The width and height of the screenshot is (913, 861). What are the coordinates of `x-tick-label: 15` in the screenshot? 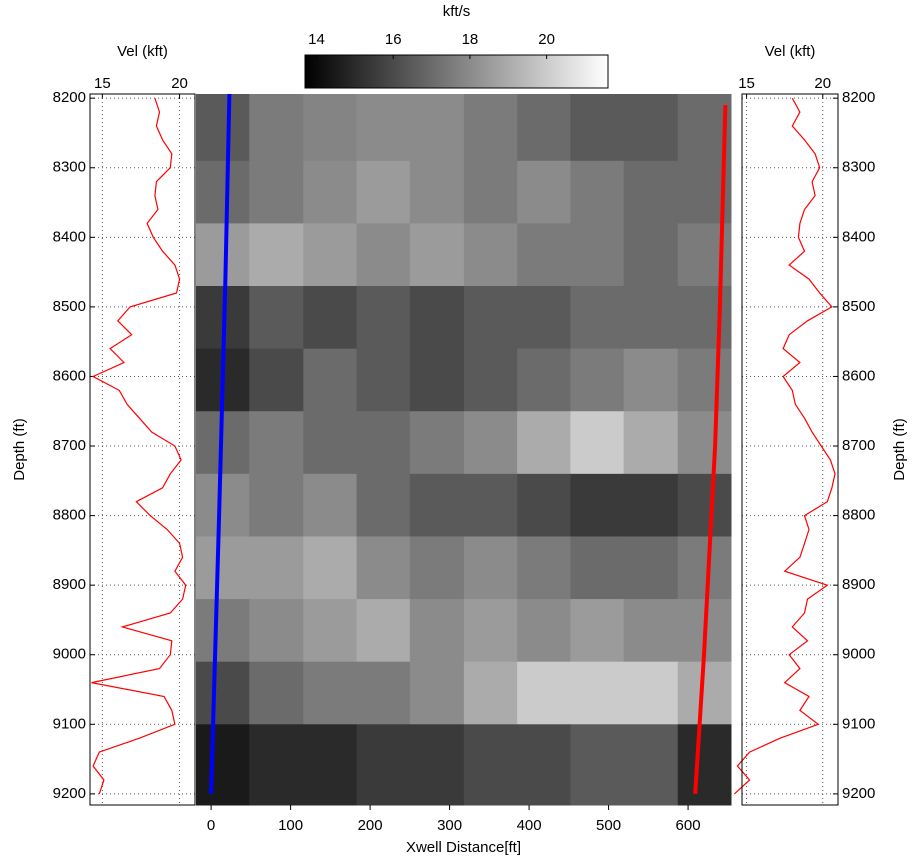 It's located at (102, 83).